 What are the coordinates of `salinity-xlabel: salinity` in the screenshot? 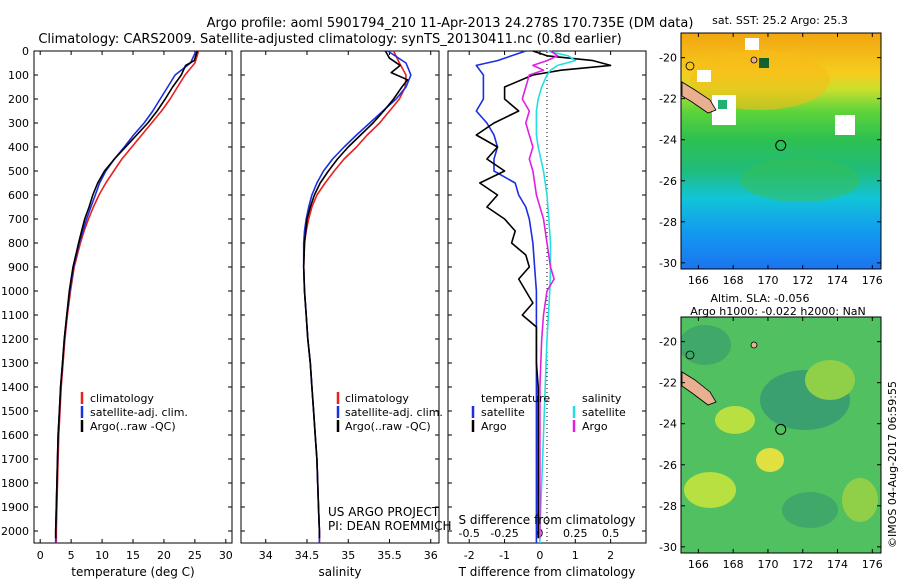 It's located at (339, 572).